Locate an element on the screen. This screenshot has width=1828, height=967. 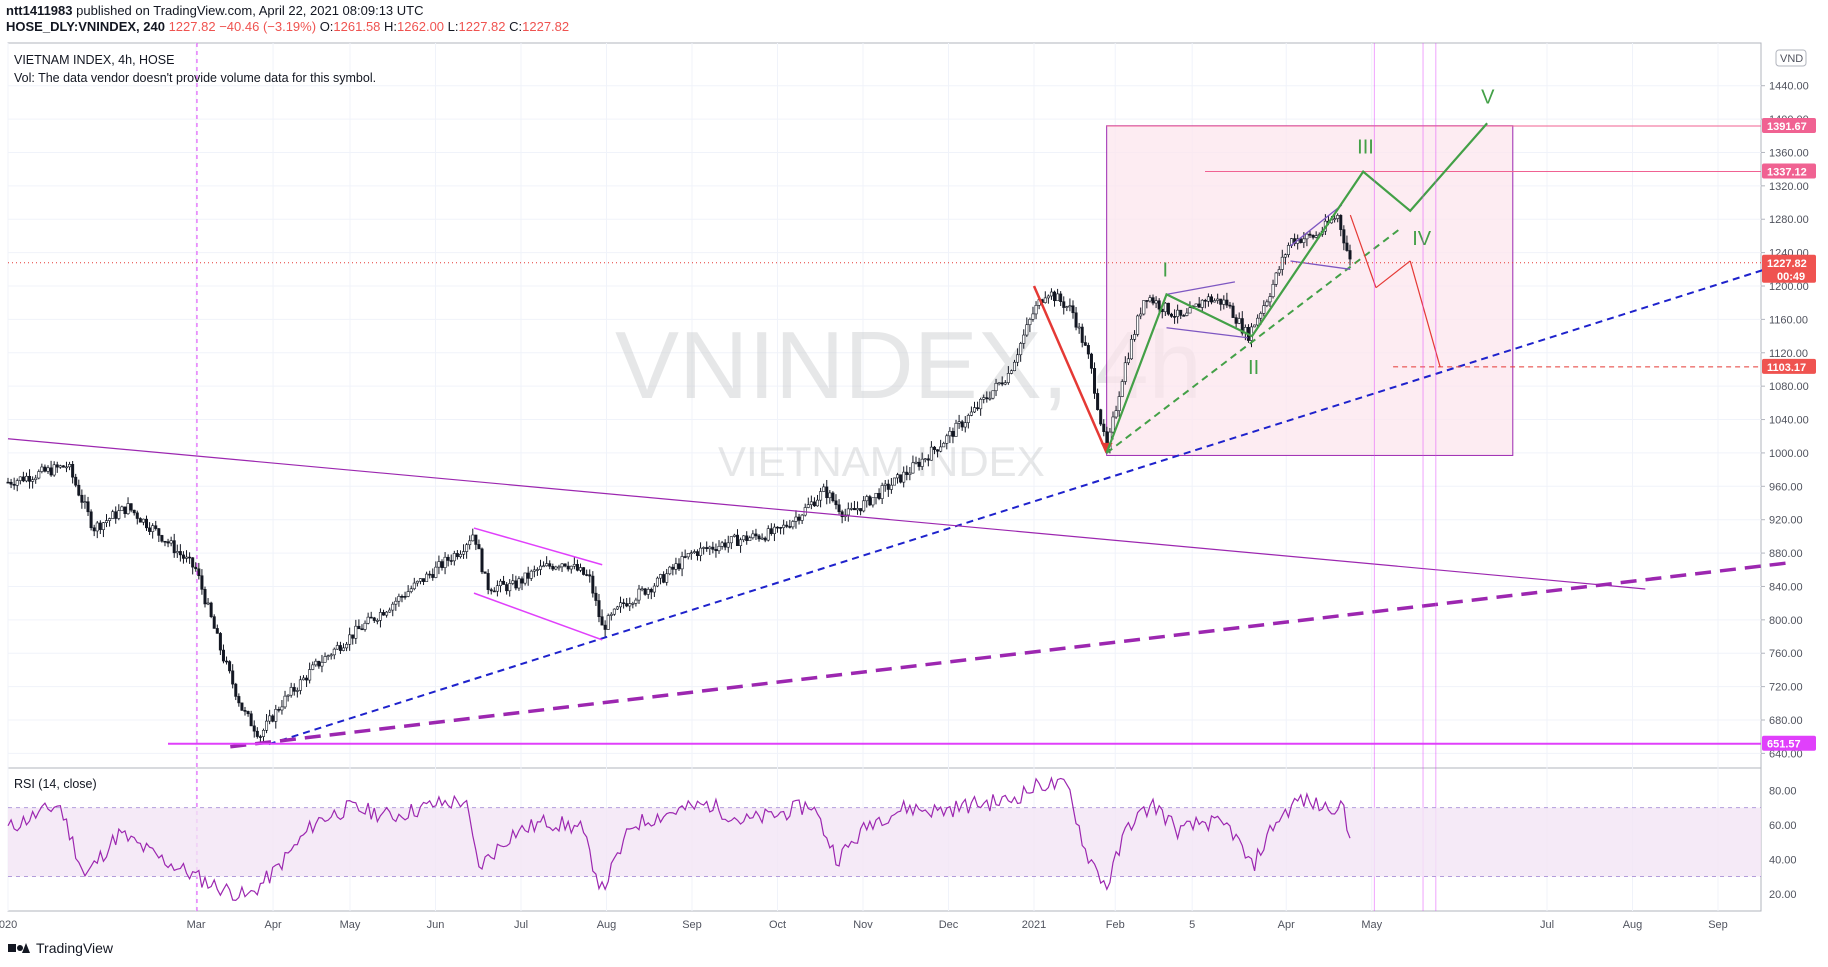
y-tick-label: 640.00 is located at coordinates (1786, 754).